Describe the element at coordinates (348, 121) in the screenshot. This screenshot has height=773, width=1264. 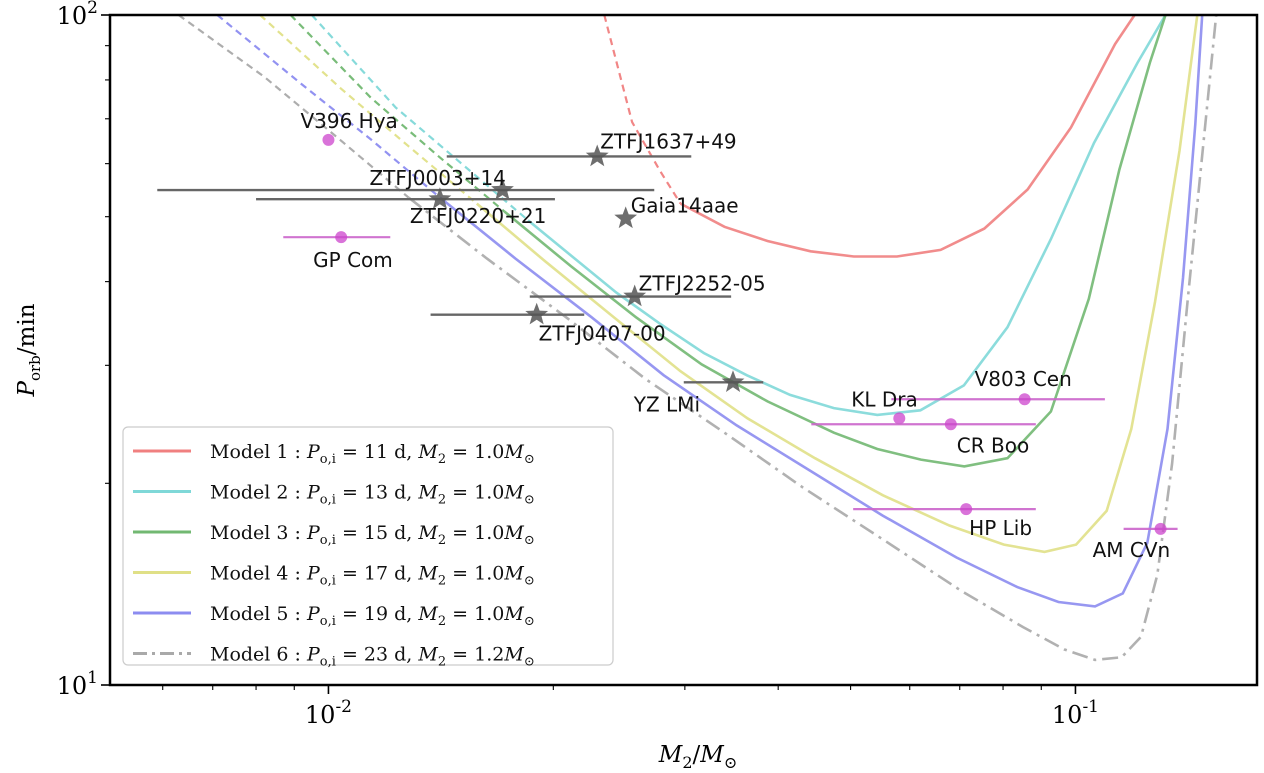
I see `v396-hya-label: V396 Hya` at that location.